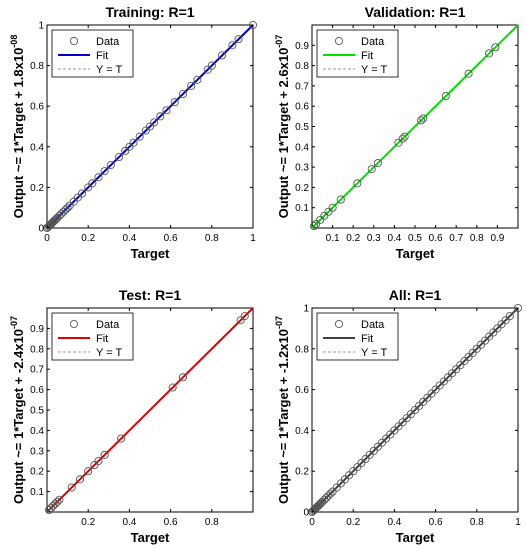 The width and height of the screenshot is (526, 550). Describe the element at coordinates (47, 238) in the screenshot. I see `x-tick-label: 0` at that location.